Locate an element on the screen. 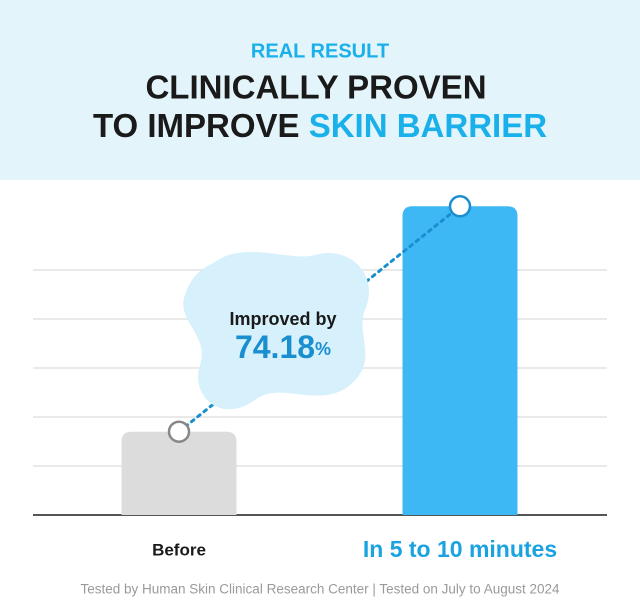  annotation: Improved by is located at coordinates (282, 319).